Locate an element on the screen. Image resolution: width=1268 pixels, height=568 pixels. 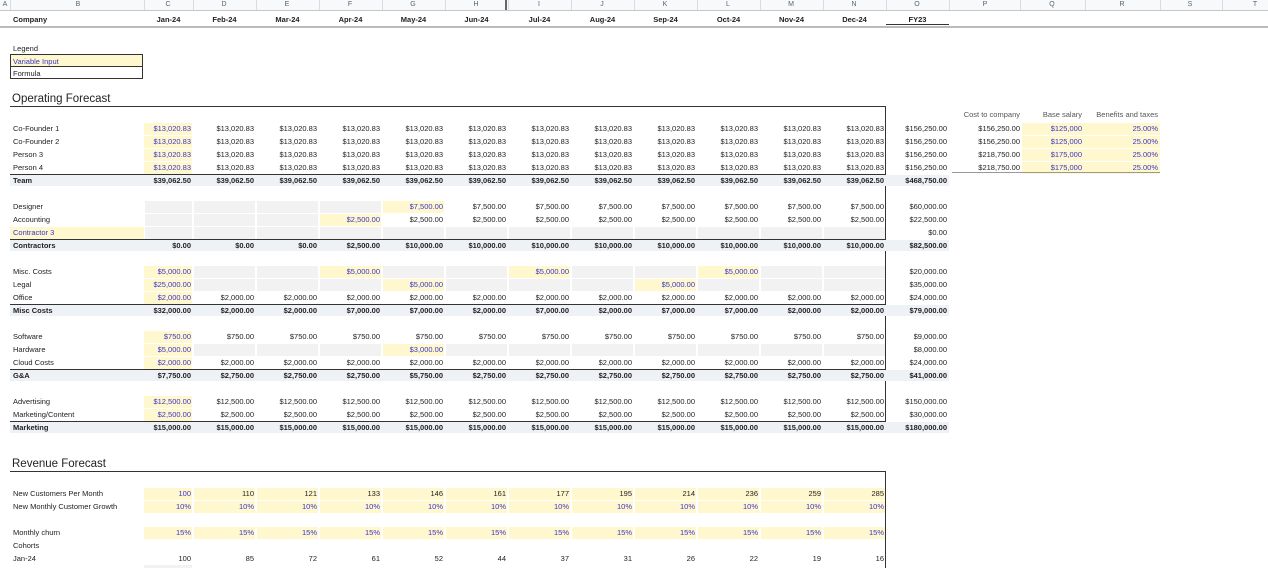
row-label: G&A is located at coordinates (21, 375).